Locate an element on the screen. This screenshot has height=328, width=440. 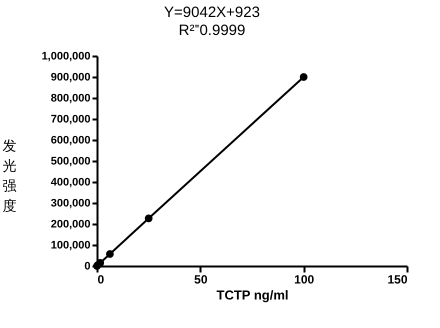
y-tick-label: 900,000 is located at coordinates (70, 78).